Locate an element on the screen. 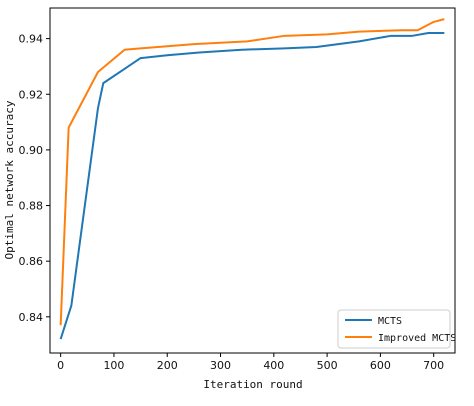 The image size is (474, 406). y-tick-label: 0.84 is located at coordinates (31, 317).